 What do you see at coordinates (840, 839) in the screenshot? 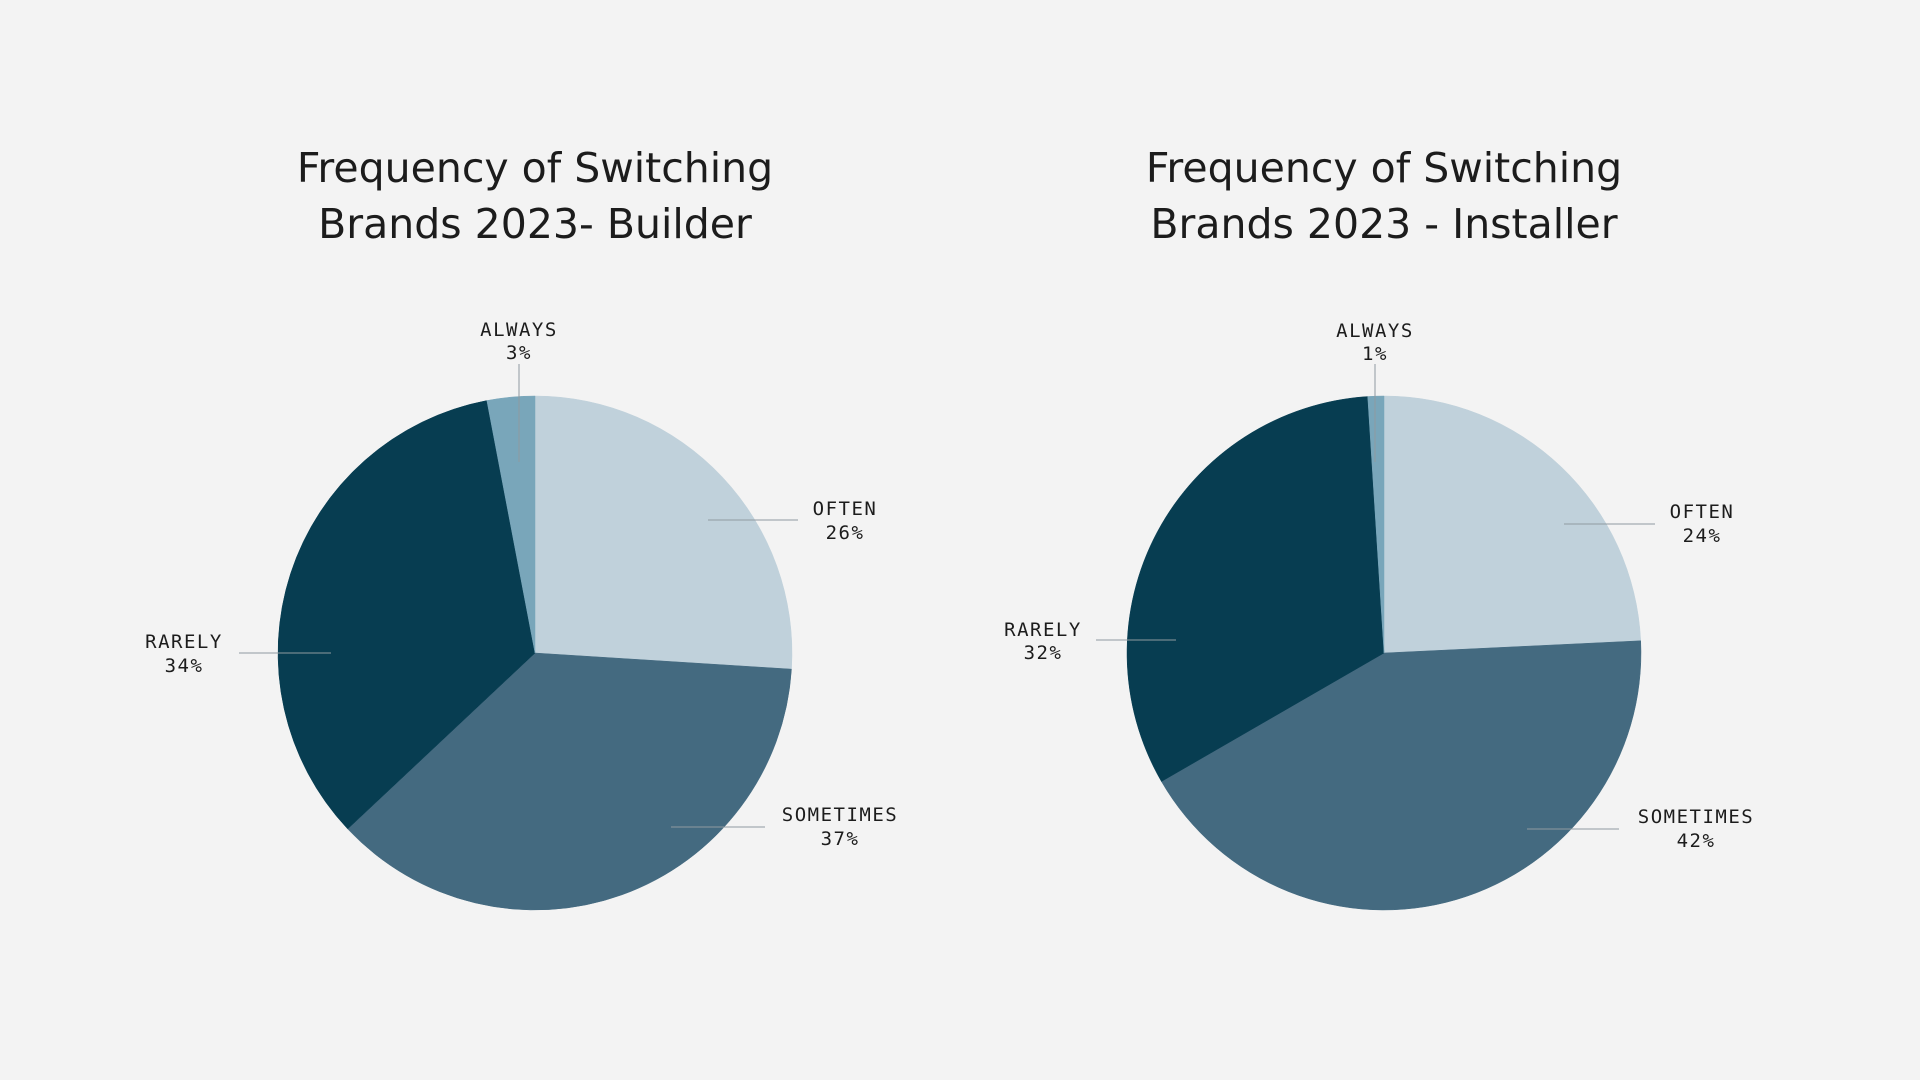
I see `builder-sometimes-value: 37%` at bounding box center [840, 839].